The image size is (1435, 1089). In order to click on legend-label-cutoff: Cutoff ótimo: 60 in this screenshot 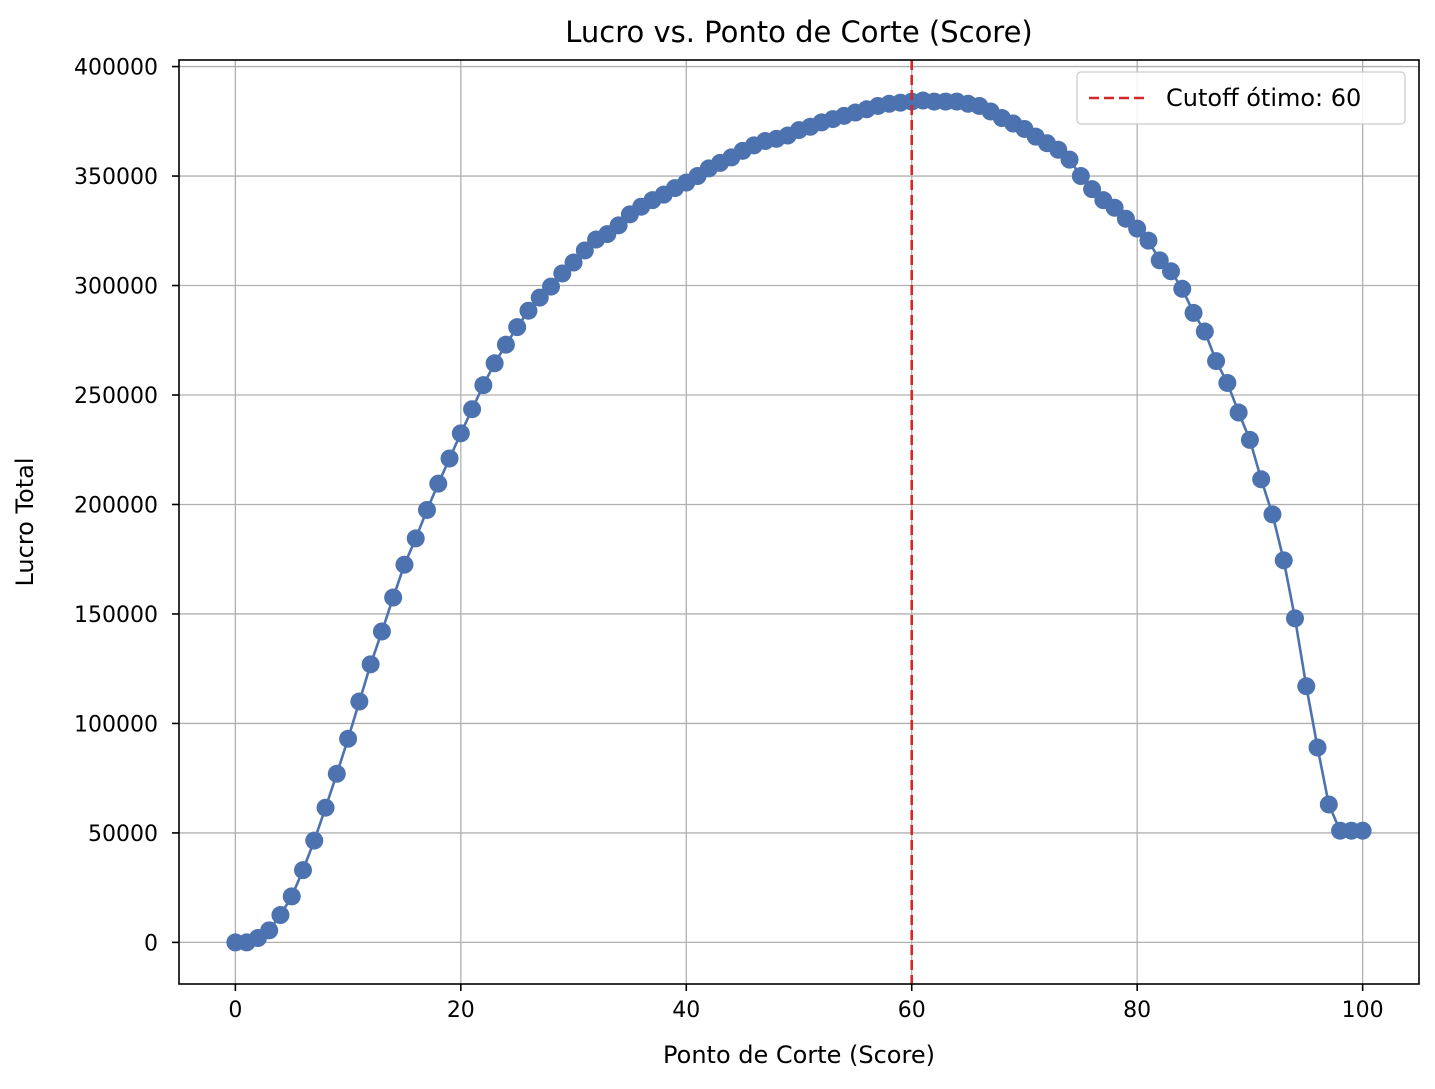, I will do `click(1263, 98)`.